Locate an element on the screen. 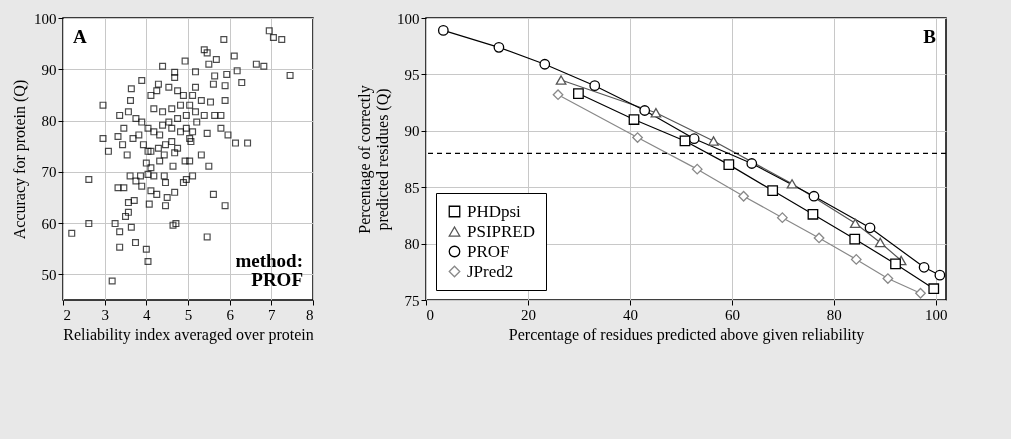  x-tick-label: 0 is located at coordinates (430, 314).